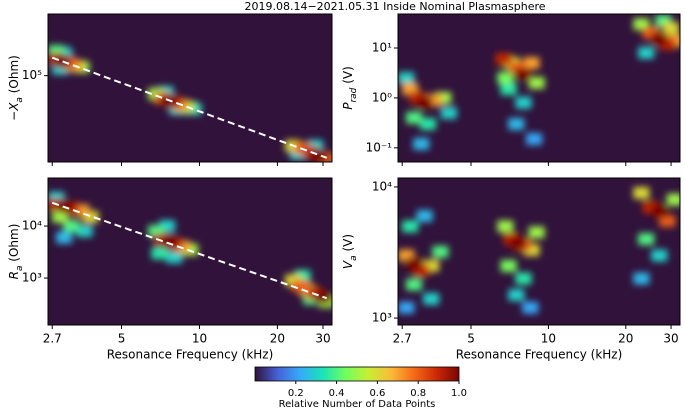 Image resolution: width=685 pixels, height=411 pixels. I want to click on y-tick-label: 10¹, so click(382, 48).